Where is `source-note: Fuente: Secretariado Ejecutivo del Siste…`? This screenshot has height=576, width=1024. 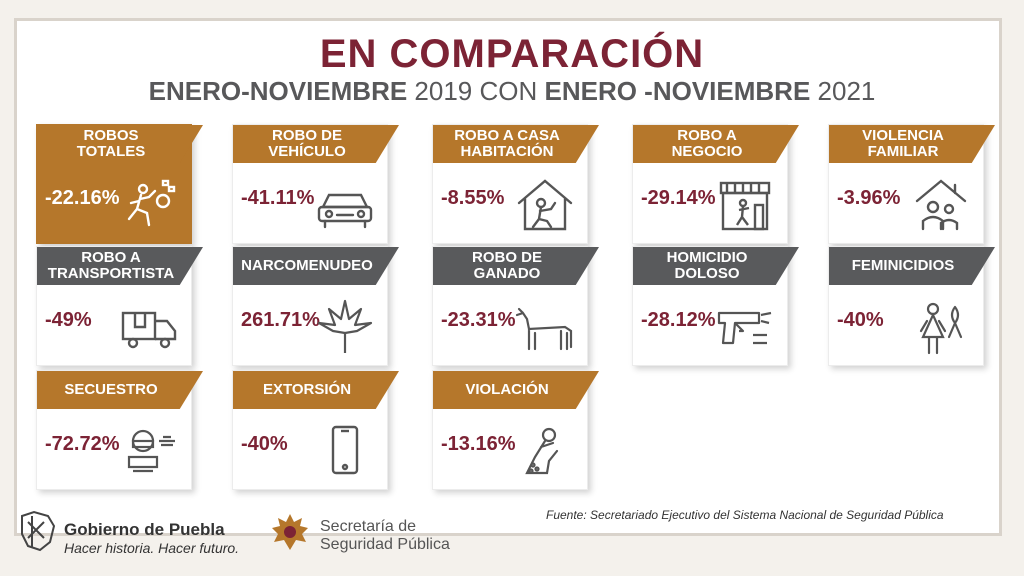
source-note: Fuente: Secretariado Ejecutivo del Siste… is located at coordinates (745, 515).